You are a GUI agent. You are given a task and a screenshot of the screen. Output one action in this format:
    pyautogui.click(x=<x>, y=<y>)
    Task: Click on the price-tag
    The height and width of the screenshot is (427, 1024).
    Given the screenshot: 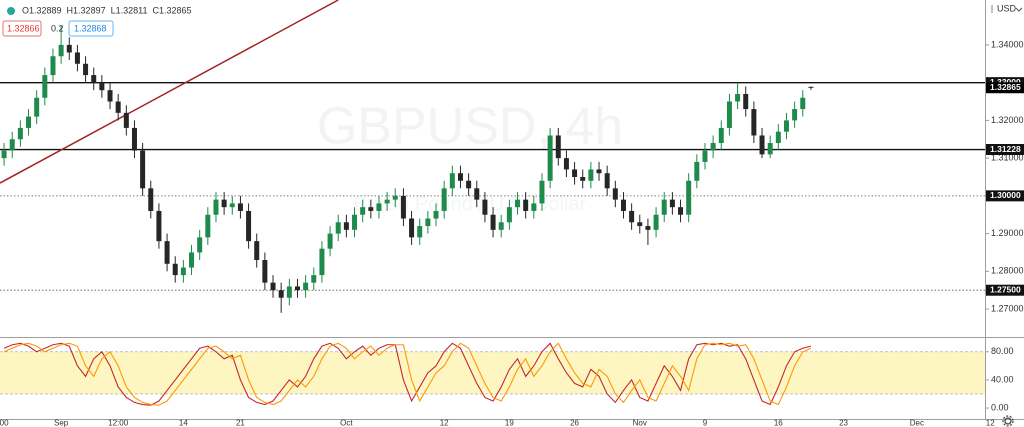 What is the action you would take?
    pyautogui.click(x=1005, y=88)
    